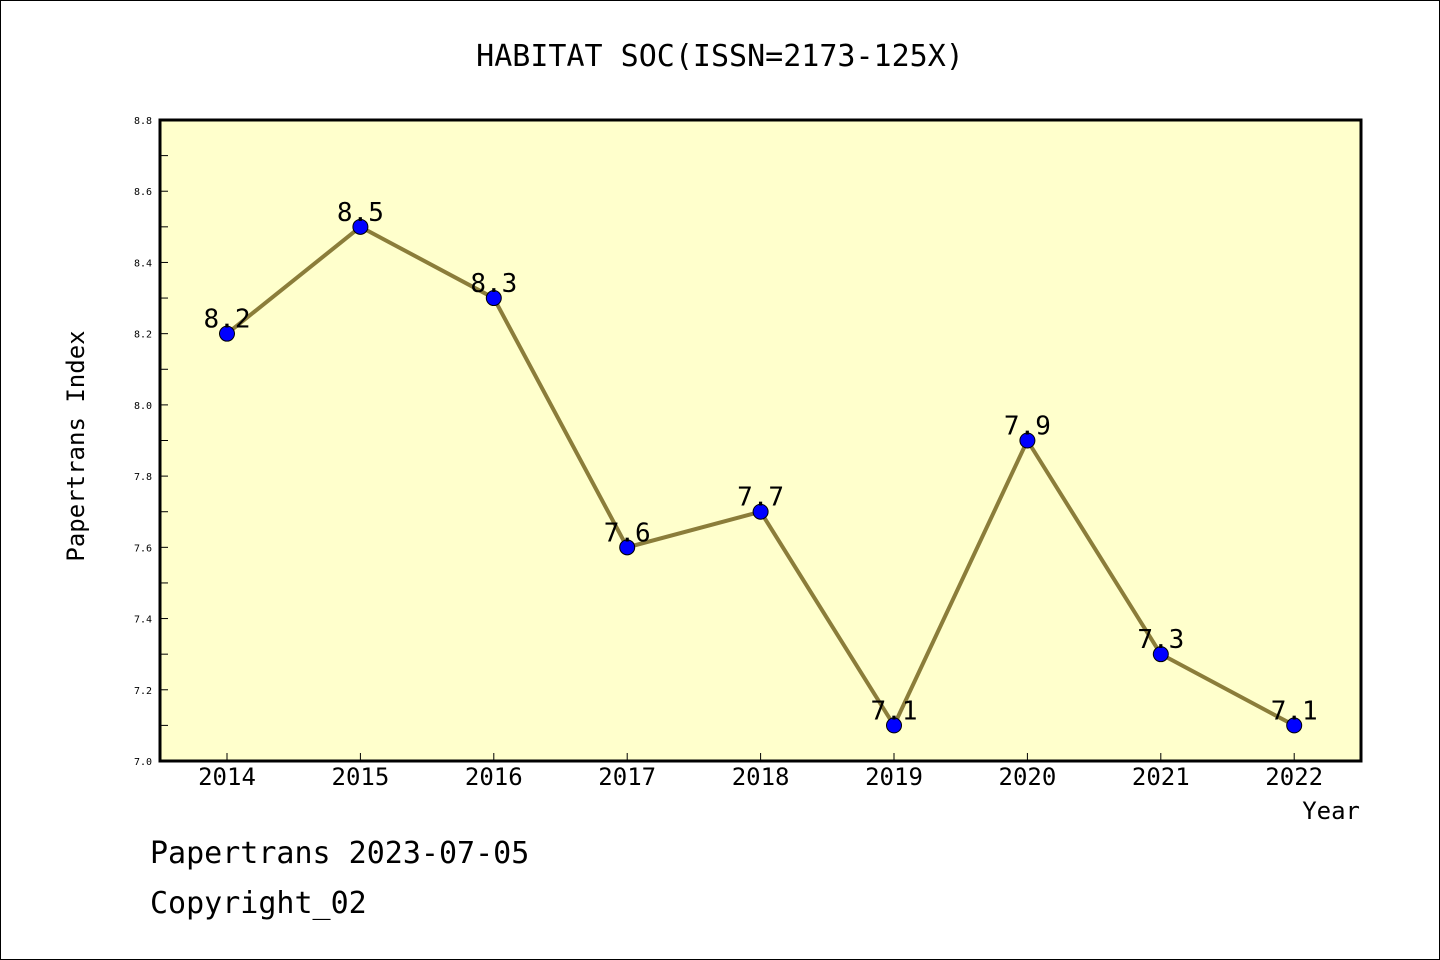  Describe the element at coordinates (143, 762) in the screenshot. I see `y-tick-label: 7.0` at that location.